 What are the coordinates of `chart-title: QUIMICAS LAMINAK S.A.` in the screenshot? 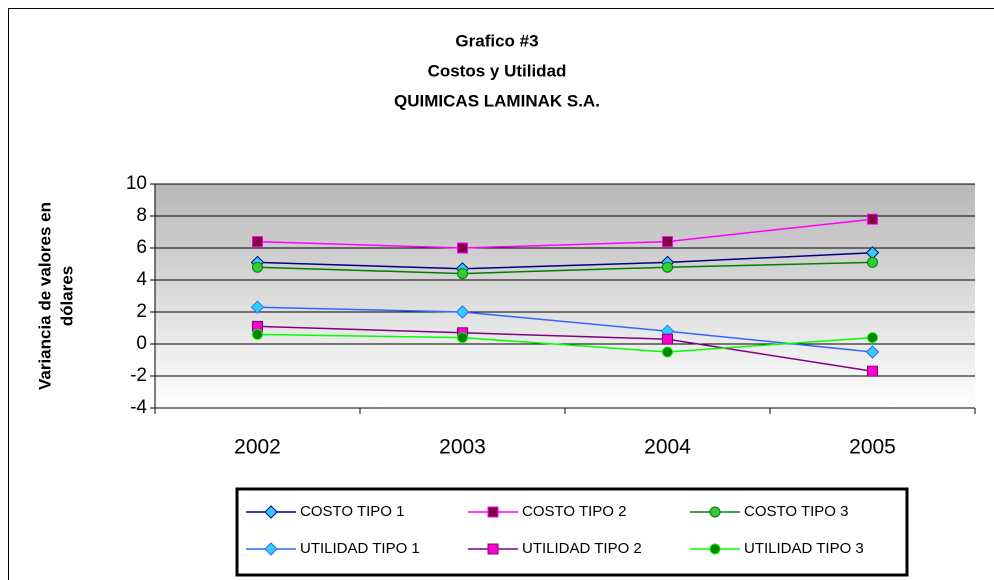 It's located at (497, 100).